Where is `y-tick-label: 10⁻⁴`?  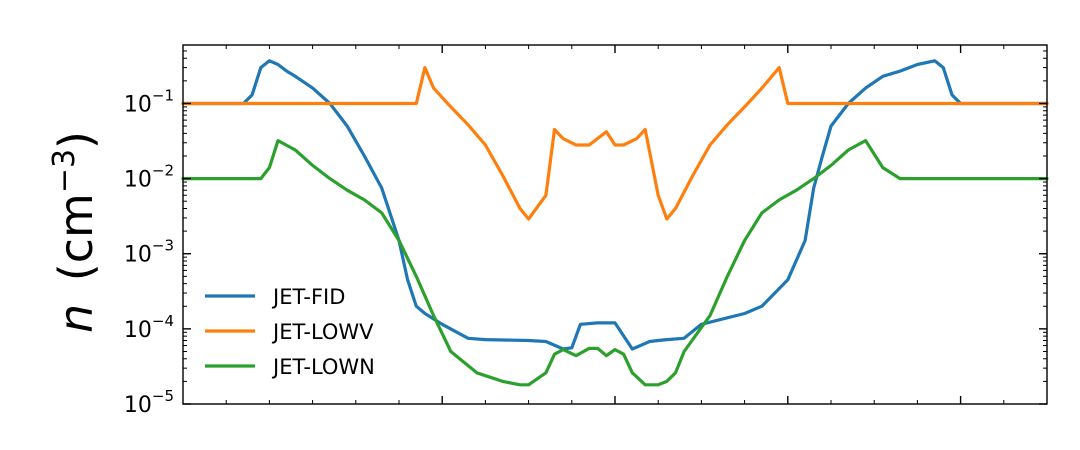 y-tick-label: 10⁻⁴ is located at coordinates (149, 327).